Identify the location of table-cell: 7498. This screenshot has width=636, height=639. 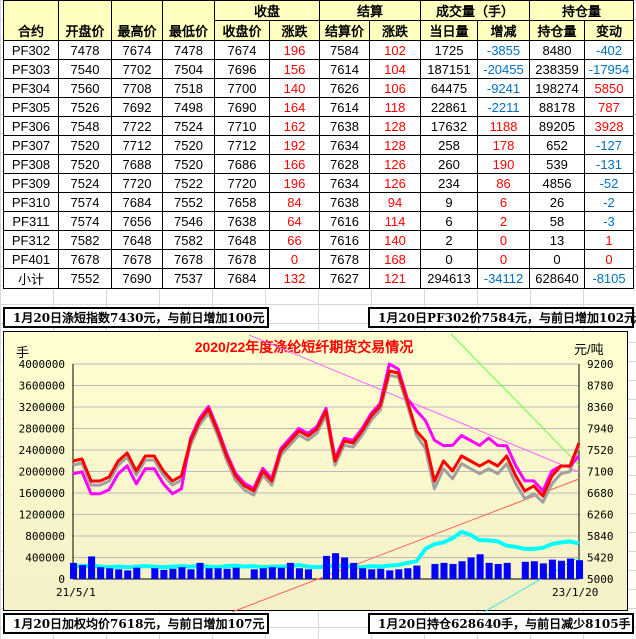
(188, 107).